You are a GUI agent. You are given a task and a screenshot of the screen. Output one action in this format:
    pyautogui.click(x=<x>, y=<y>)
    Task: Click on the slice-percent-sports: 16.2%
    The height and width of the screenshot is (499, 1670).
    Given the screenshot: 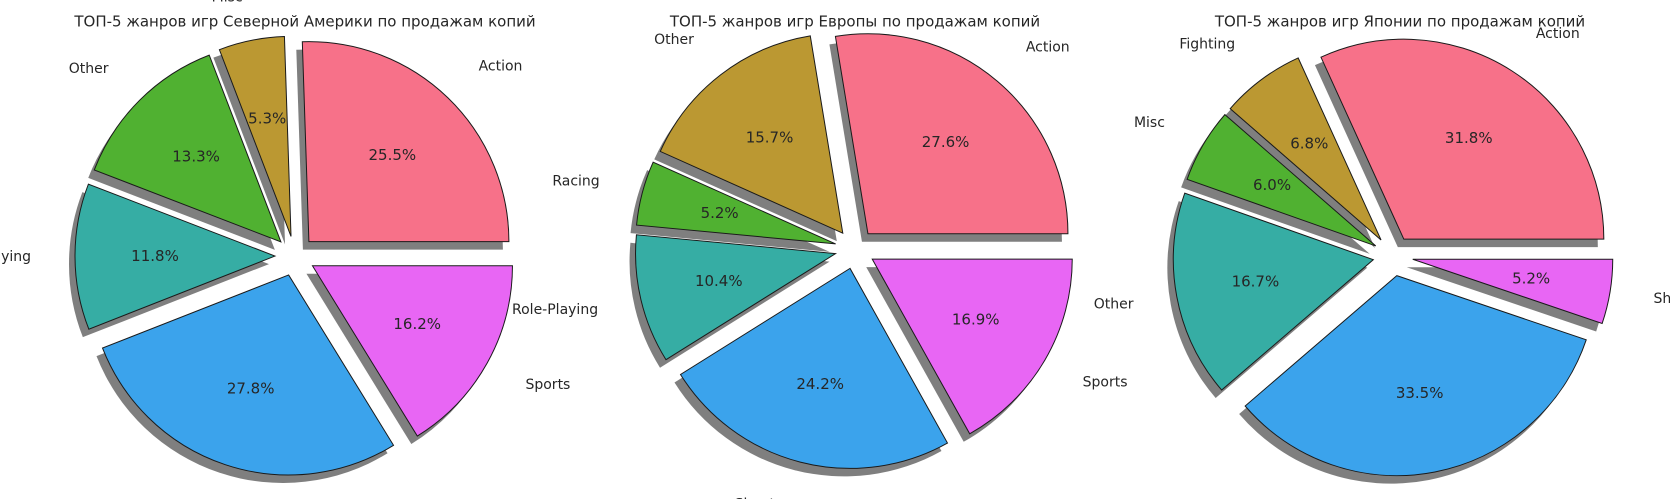 What is the action you would take?
    pyautogui.click(x=417, y=324)
    